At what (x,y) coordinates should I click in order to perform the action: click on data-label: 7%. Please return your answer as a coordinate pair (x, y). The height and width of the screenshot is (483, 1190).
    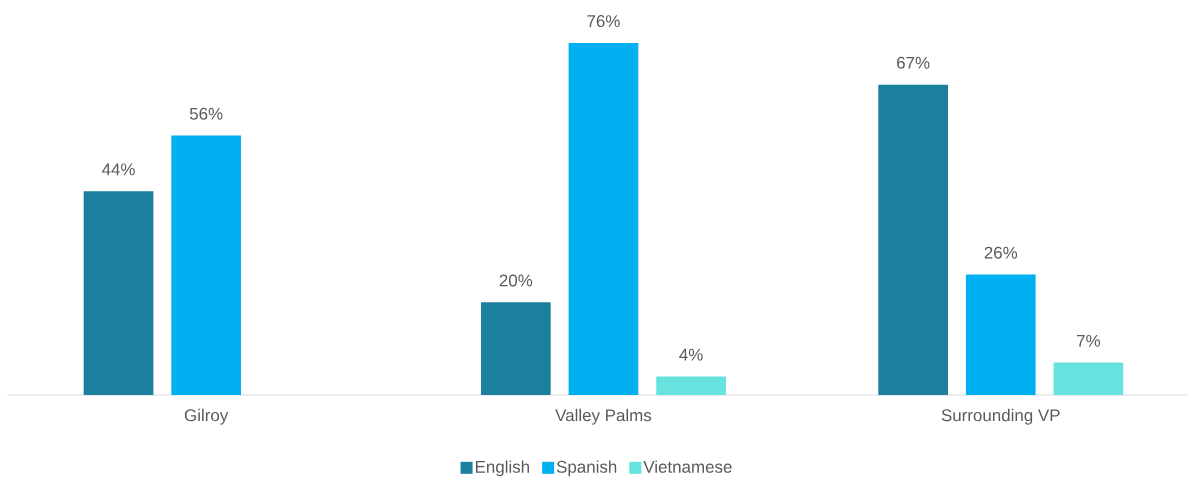
    Looking at the image, I should click on (1089, 340).